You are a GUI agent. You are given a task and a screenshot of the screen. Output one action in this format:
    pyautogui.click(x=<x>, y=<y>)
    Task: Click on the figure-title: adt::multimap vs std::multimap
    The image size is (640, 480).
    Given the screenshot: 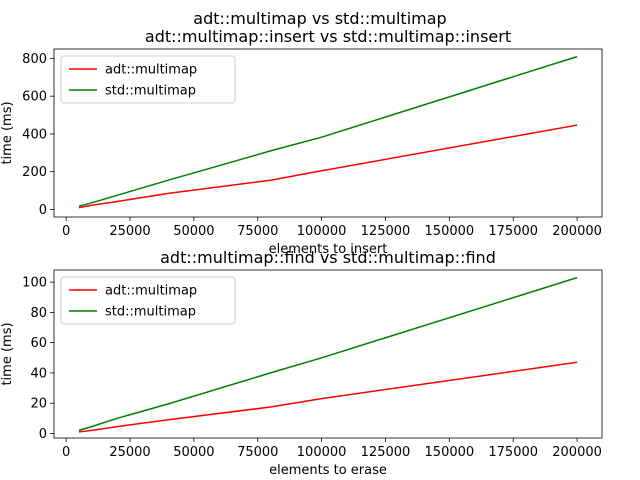 What is the action you would take?
    pyautogui.click(x=319, y=18)
    